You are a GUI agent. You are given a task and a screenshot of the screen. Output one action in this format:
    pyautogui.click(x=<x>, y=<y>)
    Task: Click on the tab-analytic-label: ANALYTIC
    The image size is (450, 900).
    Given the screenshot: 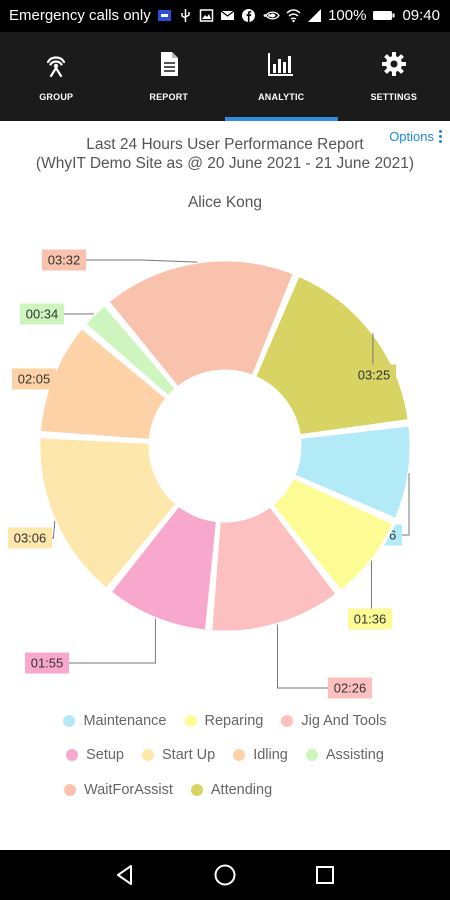 What is the action you would take?
    pyautogui.click(x=281, y=97)
    